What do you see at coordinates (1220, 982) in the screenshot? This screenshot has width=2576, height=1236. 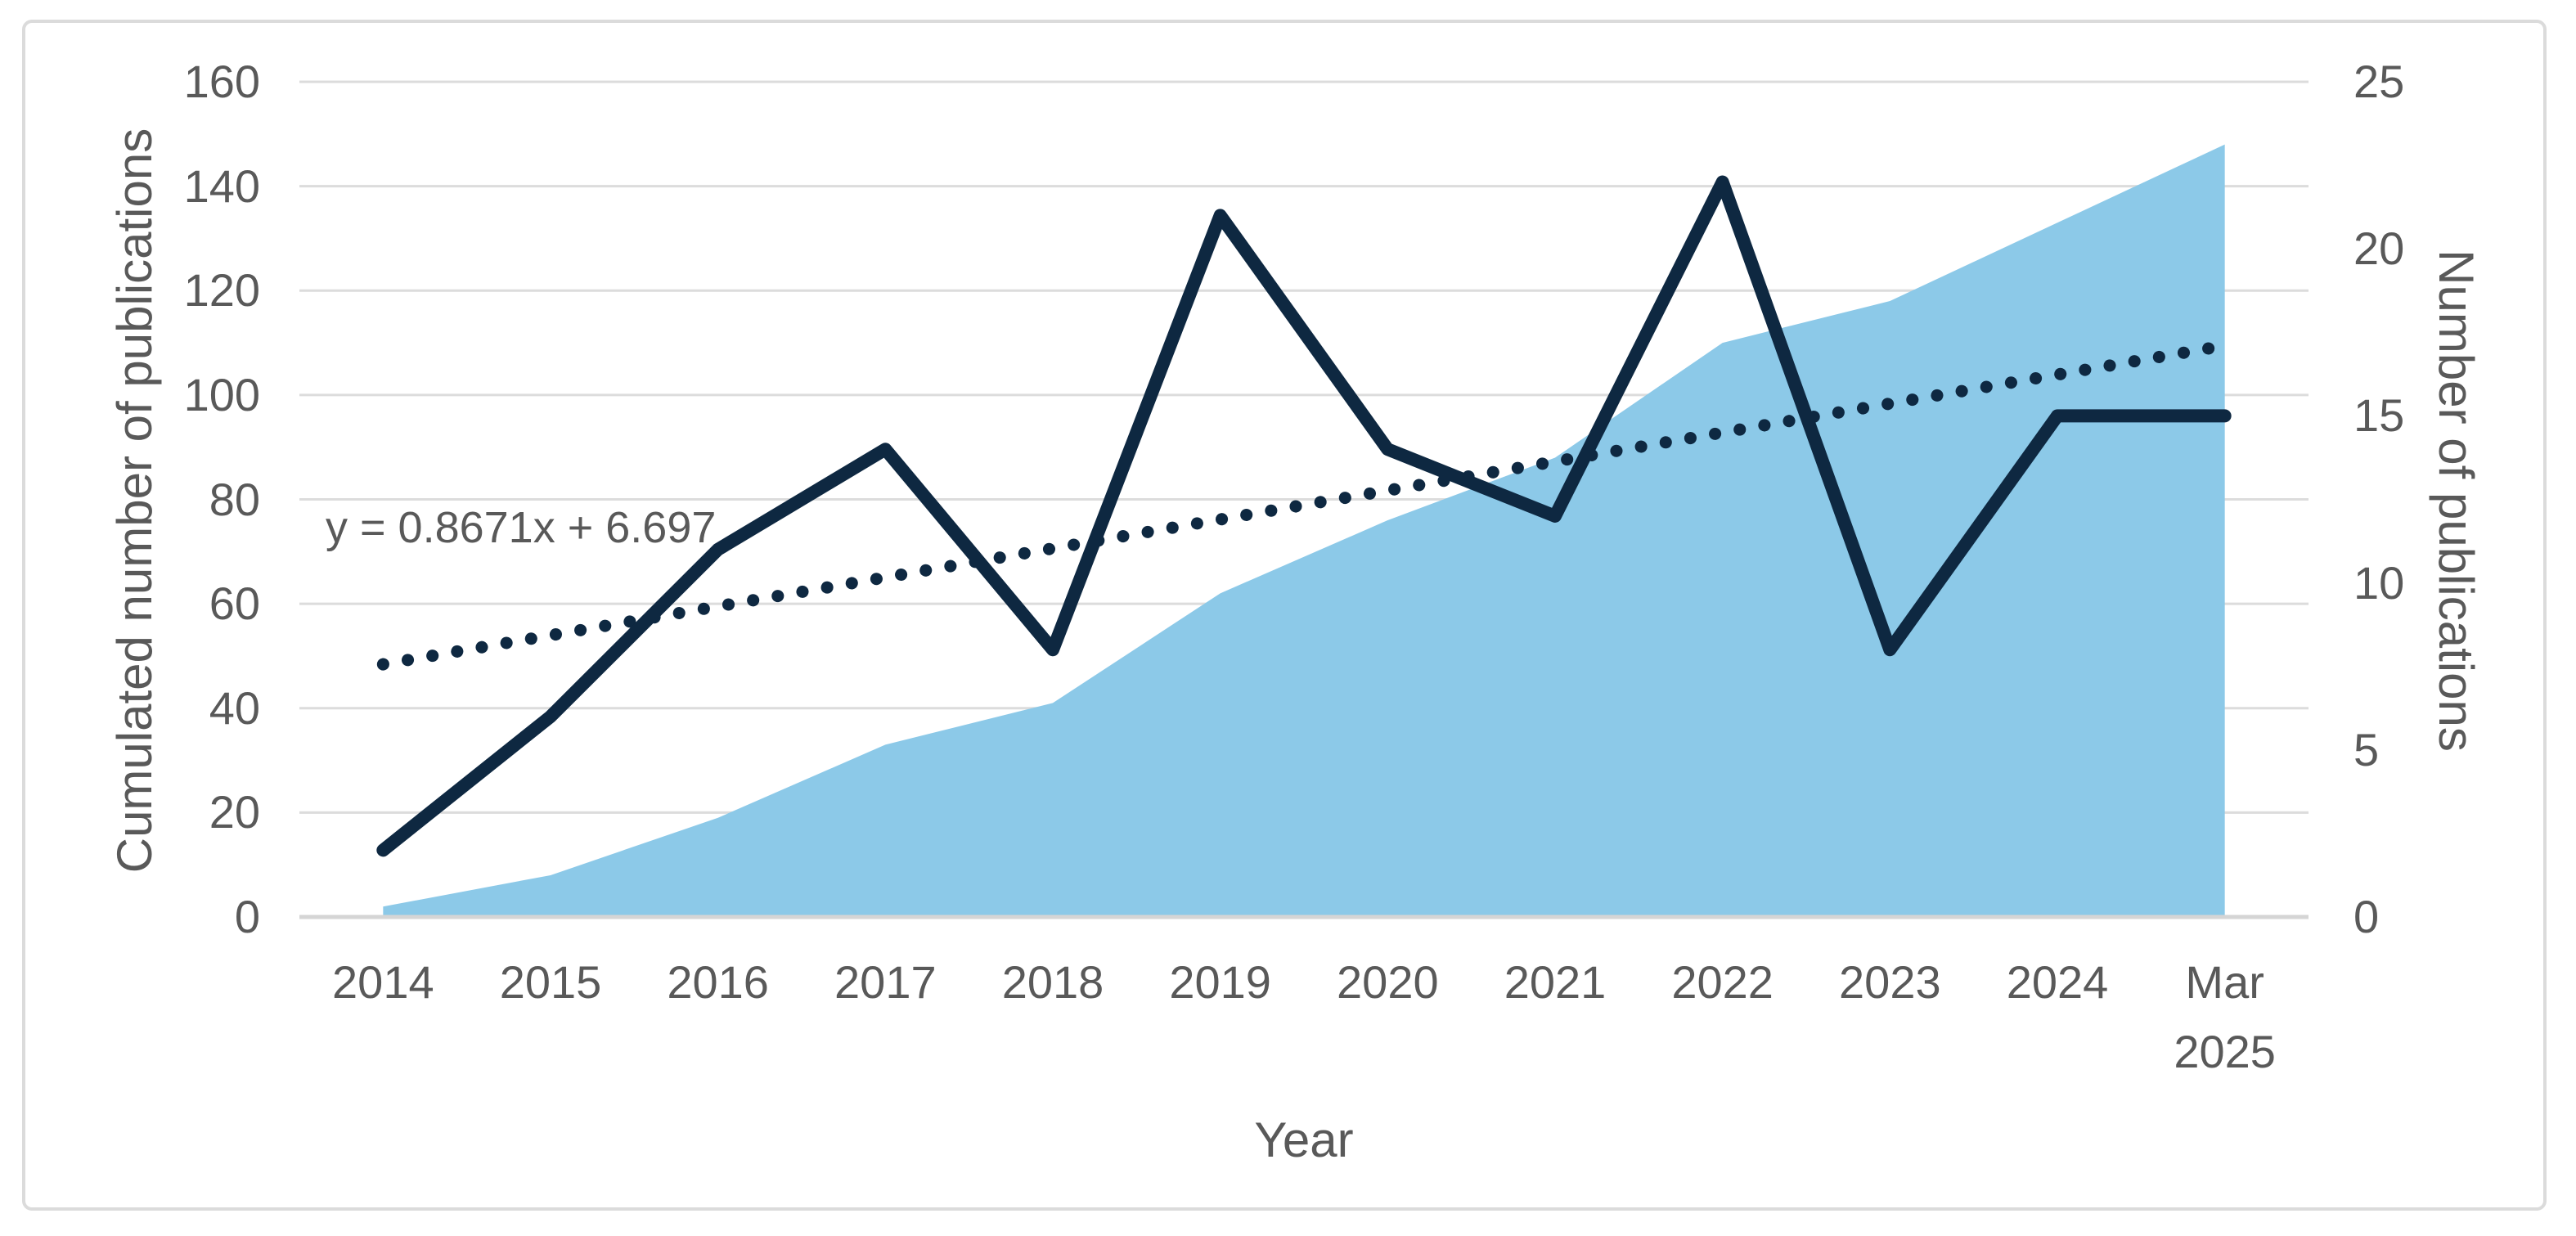 I see `x-axis-tick-2019: 2019` at bounding box center [1220, 982].